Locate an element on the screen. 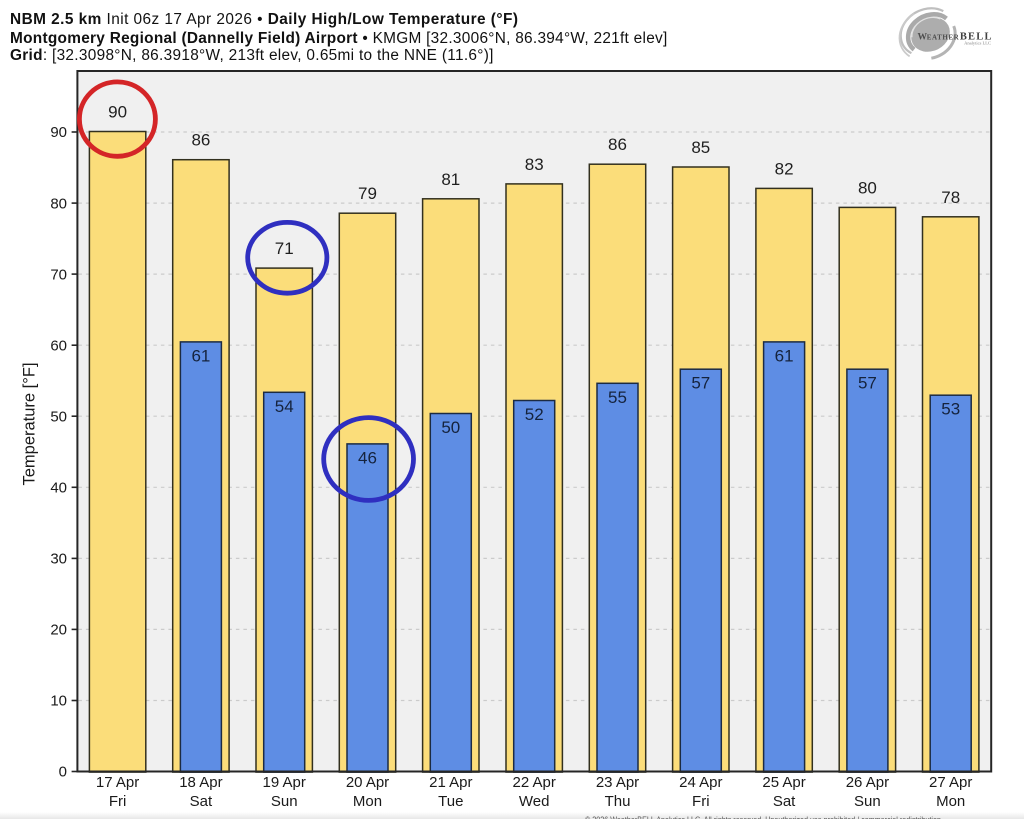 This screenshot has height=819, width=1024. svg-text: 21 Apr is located at coordinates (450, 782).